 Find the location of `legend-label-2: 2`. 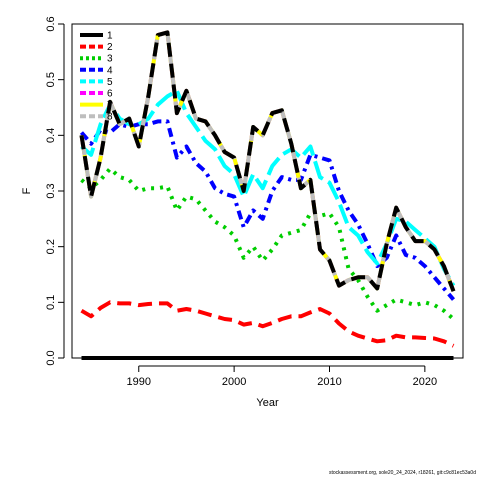

legend-label-2: 2 is located at coordinates (110, 47).